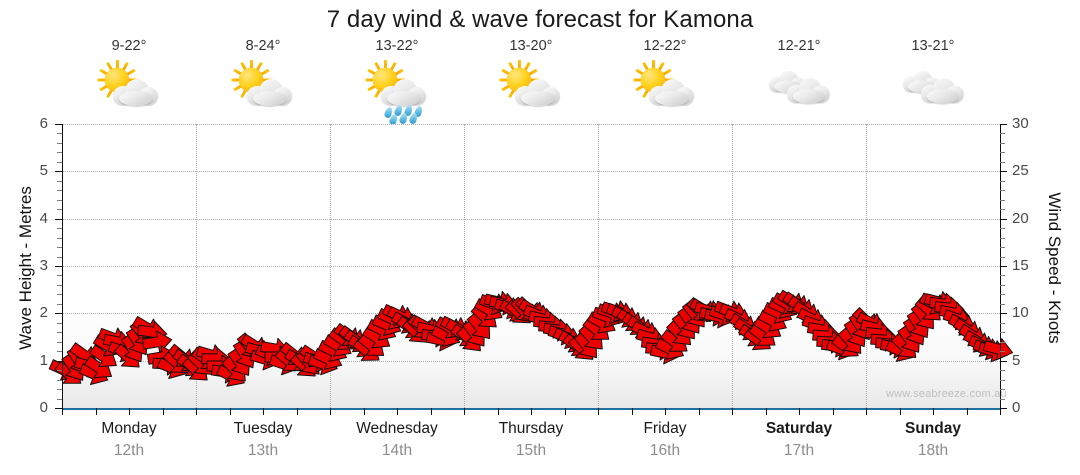 The width and height of the screenshot is (1080, 475). What do you see at coordinates (43, 171) in the screenshot?
I see `y-axis-left-tick-label: 5` at bounding box center [43, 171].